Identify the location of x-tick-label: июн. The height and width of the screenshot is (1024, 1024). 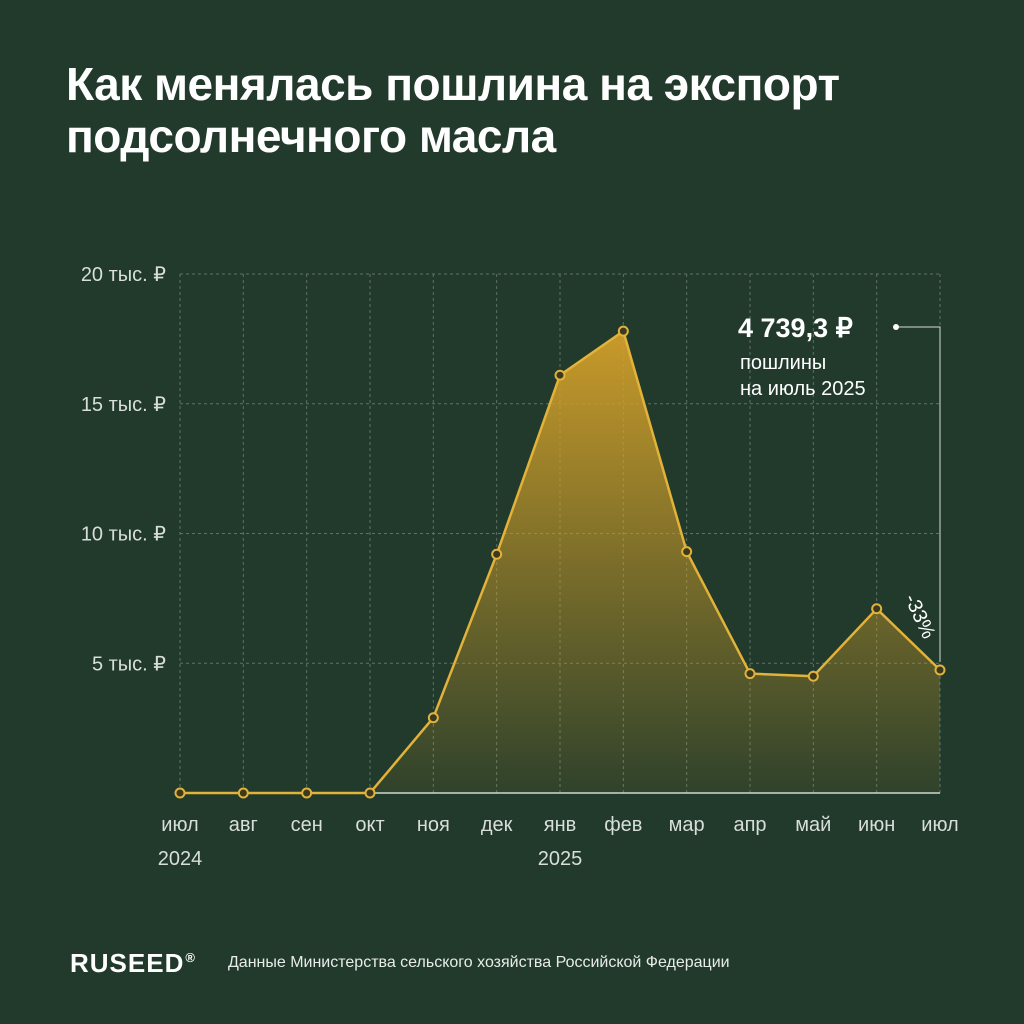
(876, 825).